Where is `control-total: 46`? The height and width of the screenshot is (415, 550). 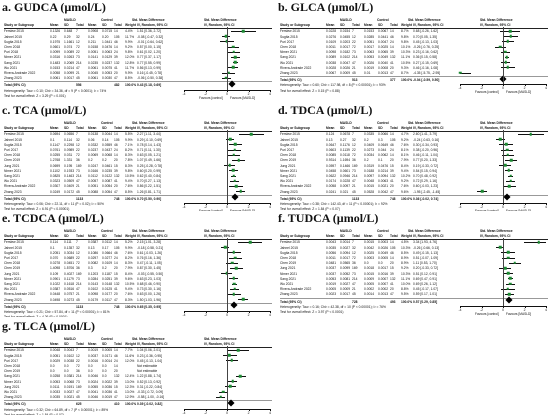
control-total: 46 is located at coordinates (116, 355).